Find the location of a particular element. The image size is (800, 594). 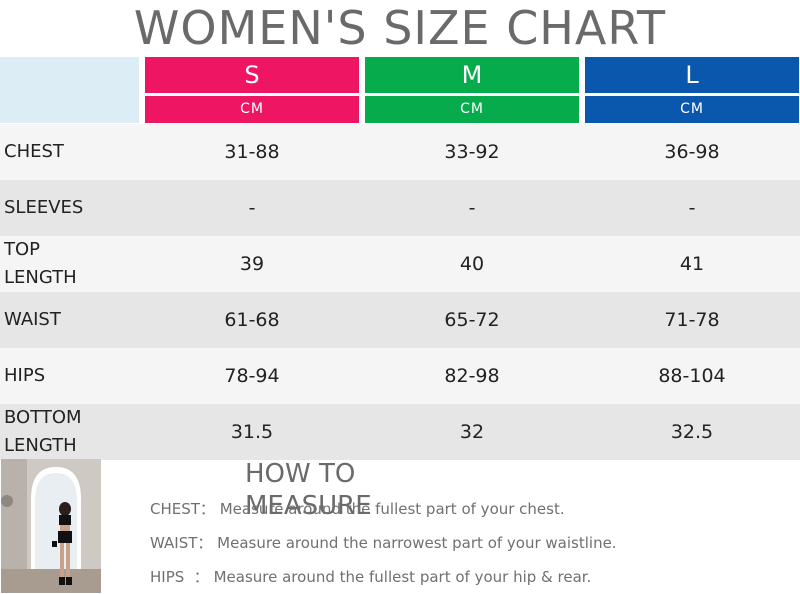

table-cell: 40 is located at coordinates (472, 264).